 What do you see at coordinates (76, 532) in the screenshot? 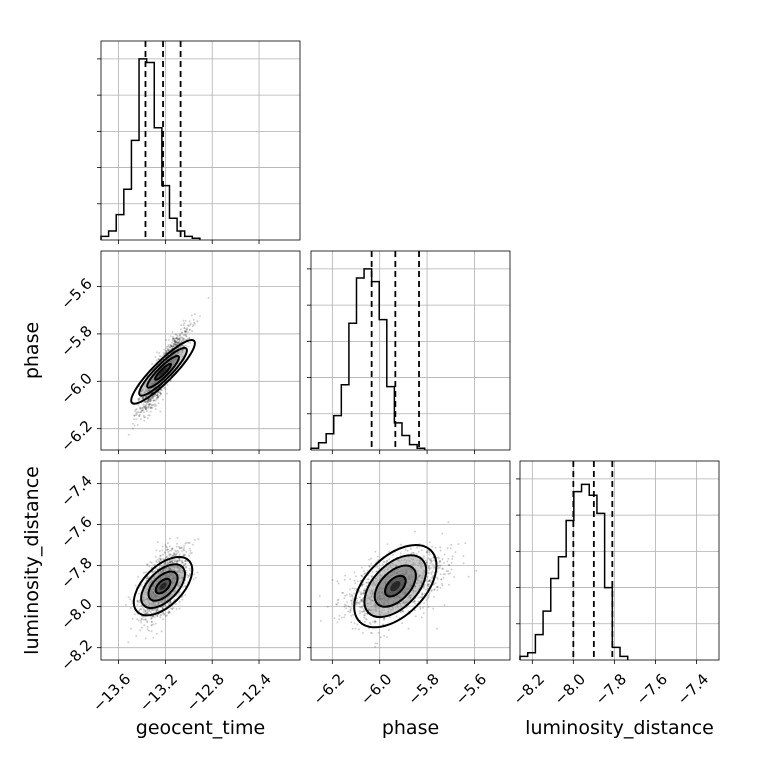
I see `y-tick-label: −7.6` at bounding box center [76, 532].